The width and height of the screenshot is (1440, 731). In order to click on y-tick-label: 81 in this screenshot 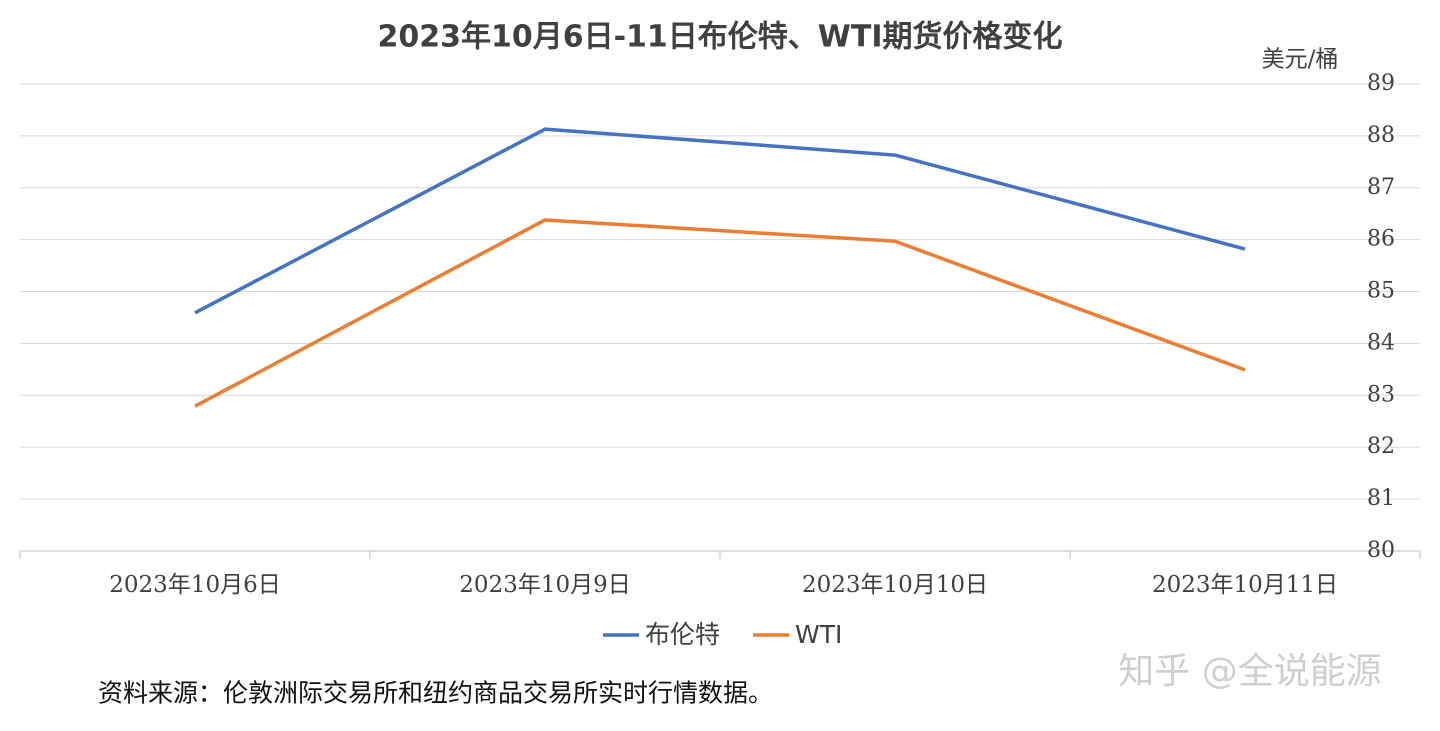, I will do `click(1381, 498)`.